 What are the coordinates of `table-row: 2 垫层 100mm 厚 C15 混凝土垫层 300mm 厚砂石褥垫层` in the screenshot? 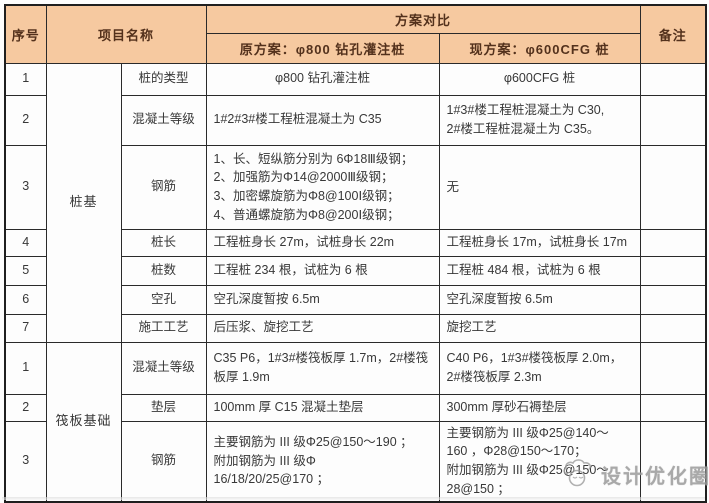 It's located at (355, 407).